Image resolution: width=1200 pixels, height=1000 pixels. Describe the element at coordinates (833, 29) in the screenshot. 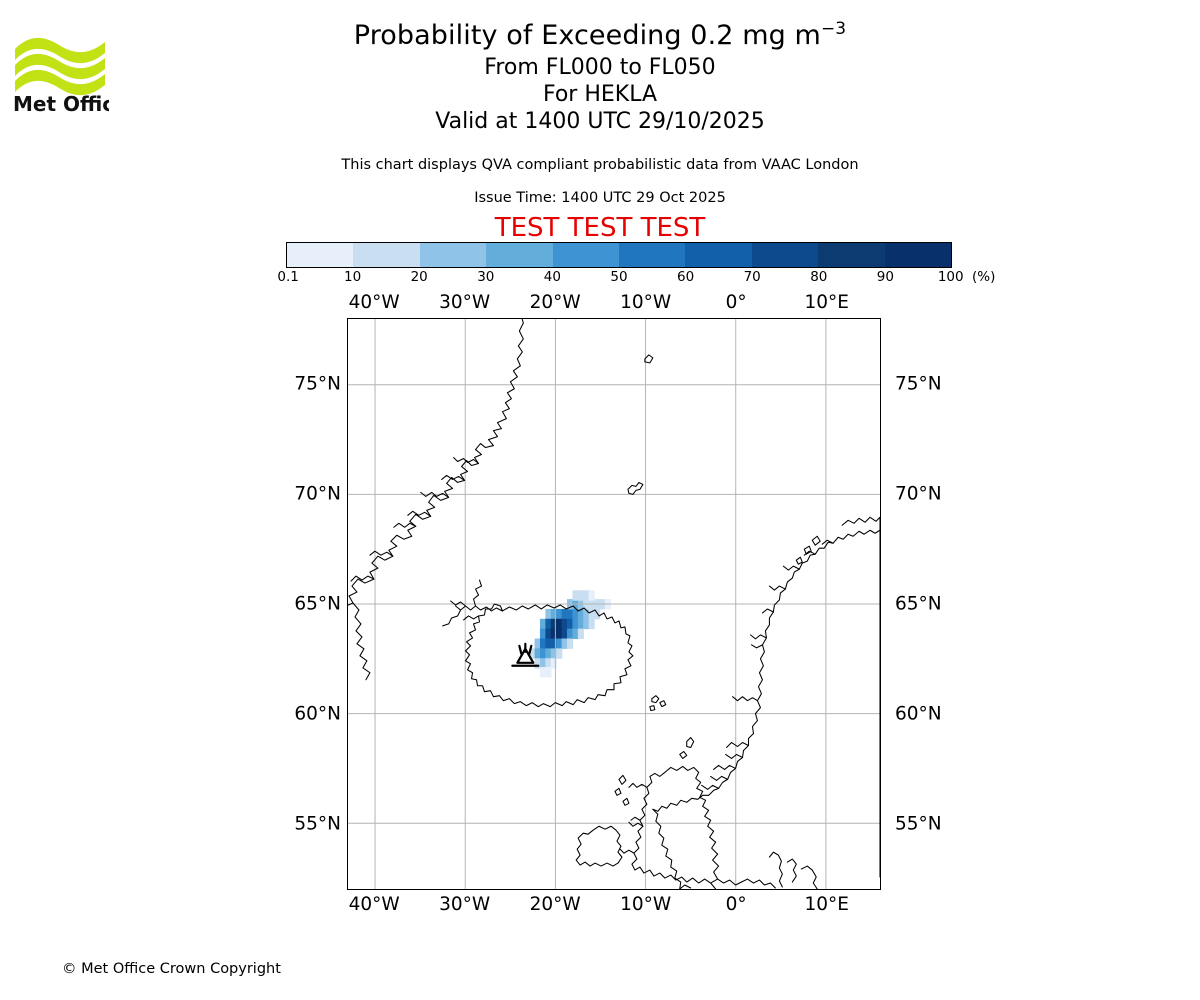

I see `title-exponent: −3` at that location.